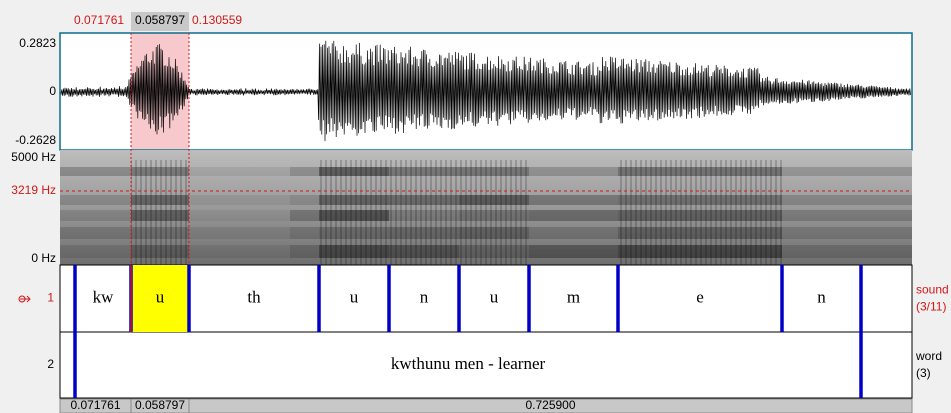  What do you see at coordinates (573, 296) in the screenshot?
I see `interval-label: m` at bounding box center [573, 296].